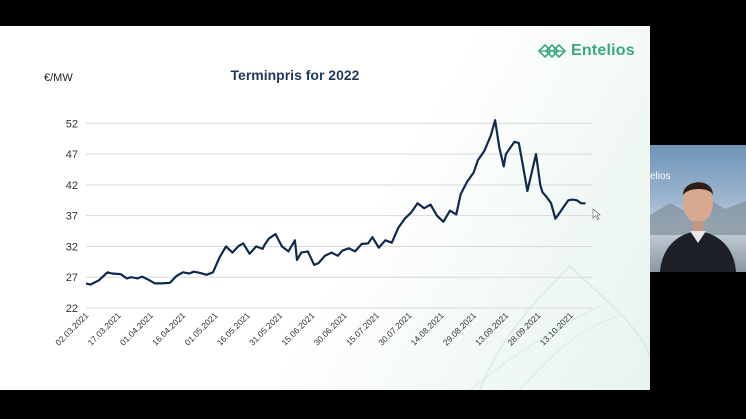 The image size is (746, 419). What do you see at coordinates (295, 75) in the screenshot?
I see `chart-title: Terminpris for 2022` at bounding box center [295, 75].